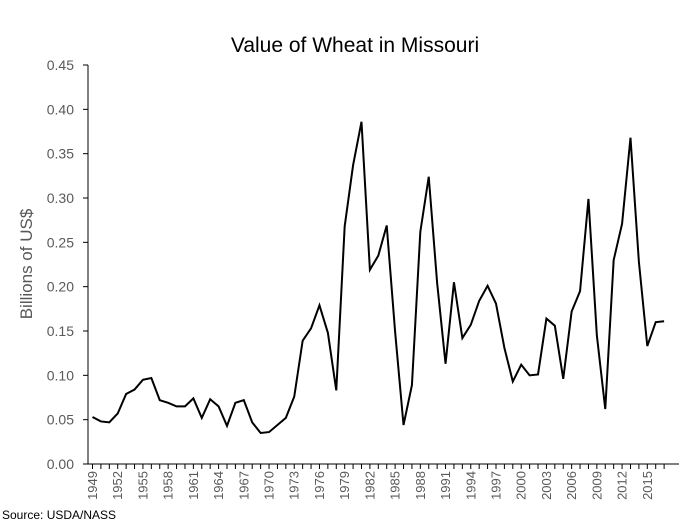 This screenshot has width=698, height=524. What do you see at coordinates (571, 485) in the screenshot?
I see `x-tick-label: 2006` at bounding box center [571, 485].